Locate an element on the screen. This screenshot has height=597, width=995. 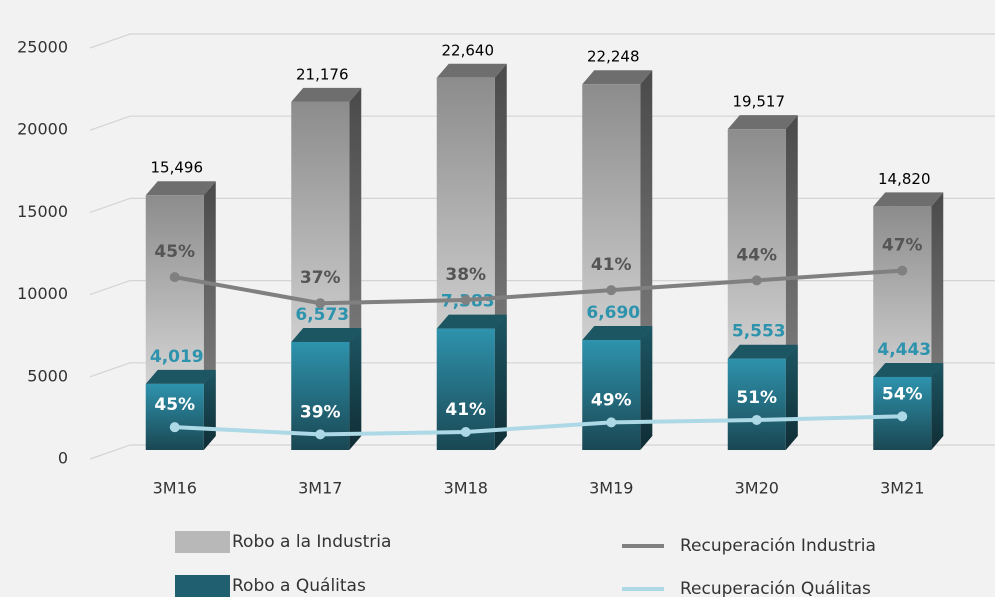
bar-value-label: 15,496 is located at coordinates (177, 168).